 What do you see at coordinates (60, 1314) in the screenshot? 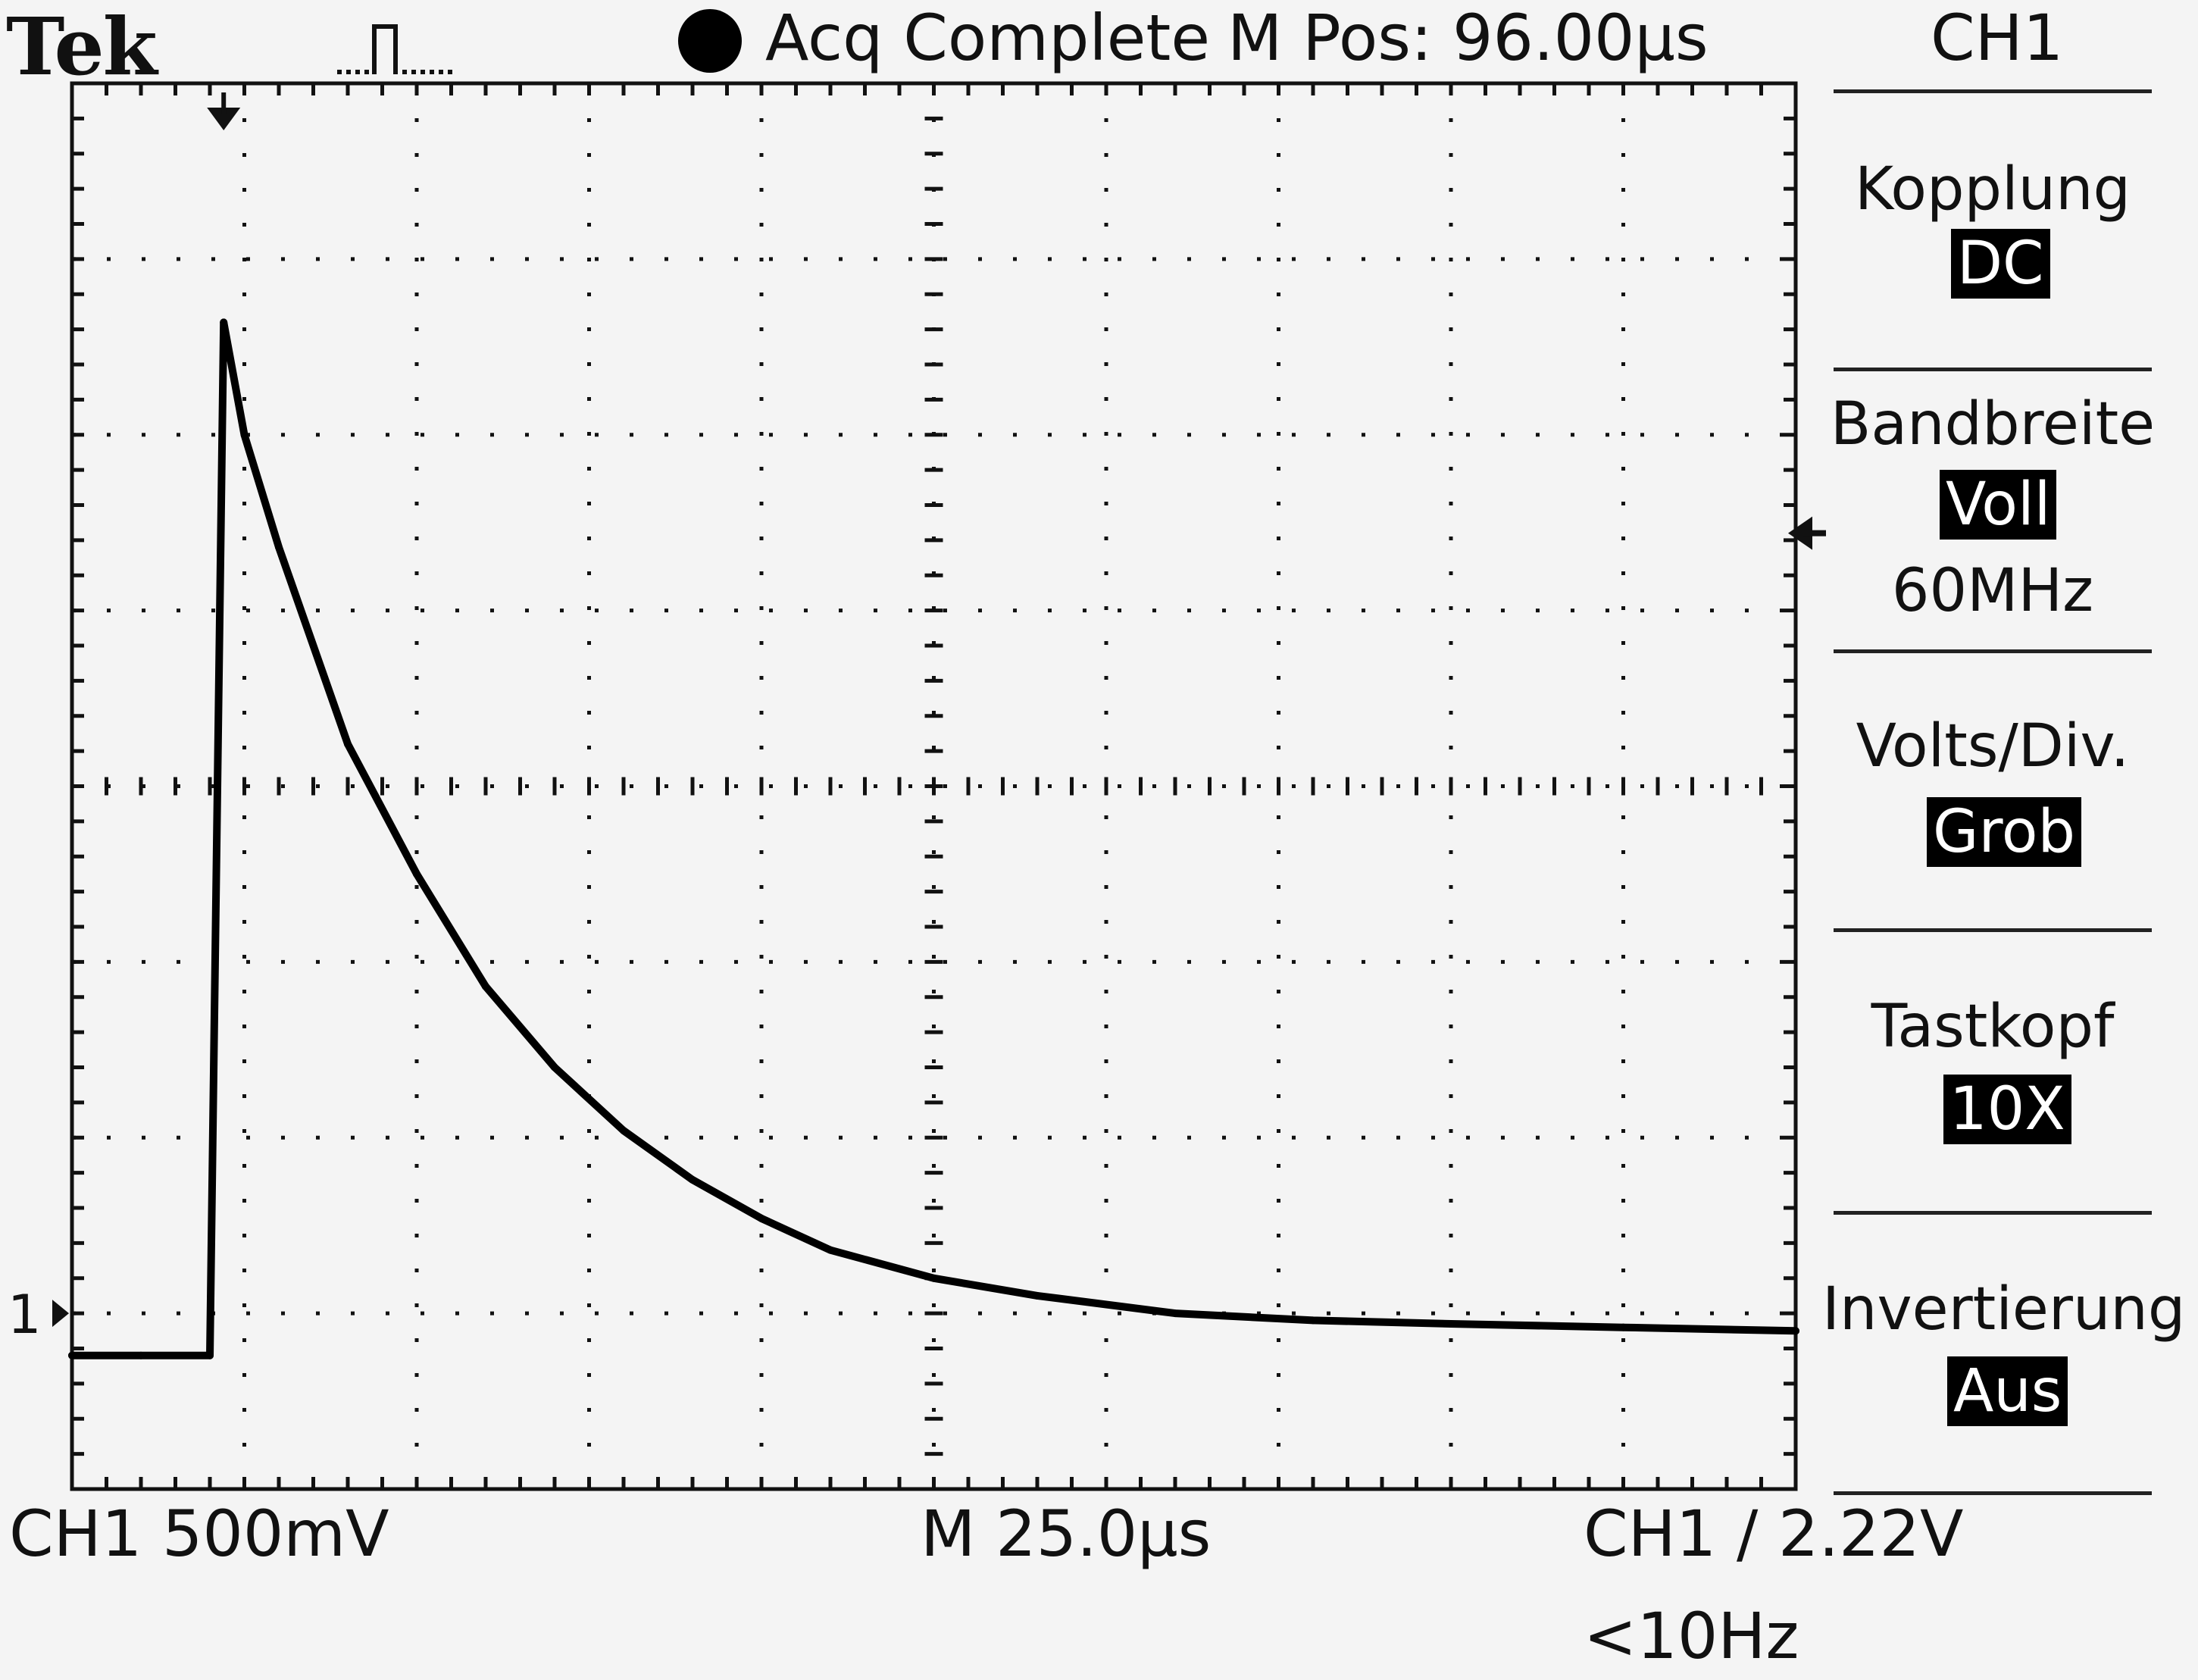
I see `ground-arrow-icon` at bounding box center [60, 1314].